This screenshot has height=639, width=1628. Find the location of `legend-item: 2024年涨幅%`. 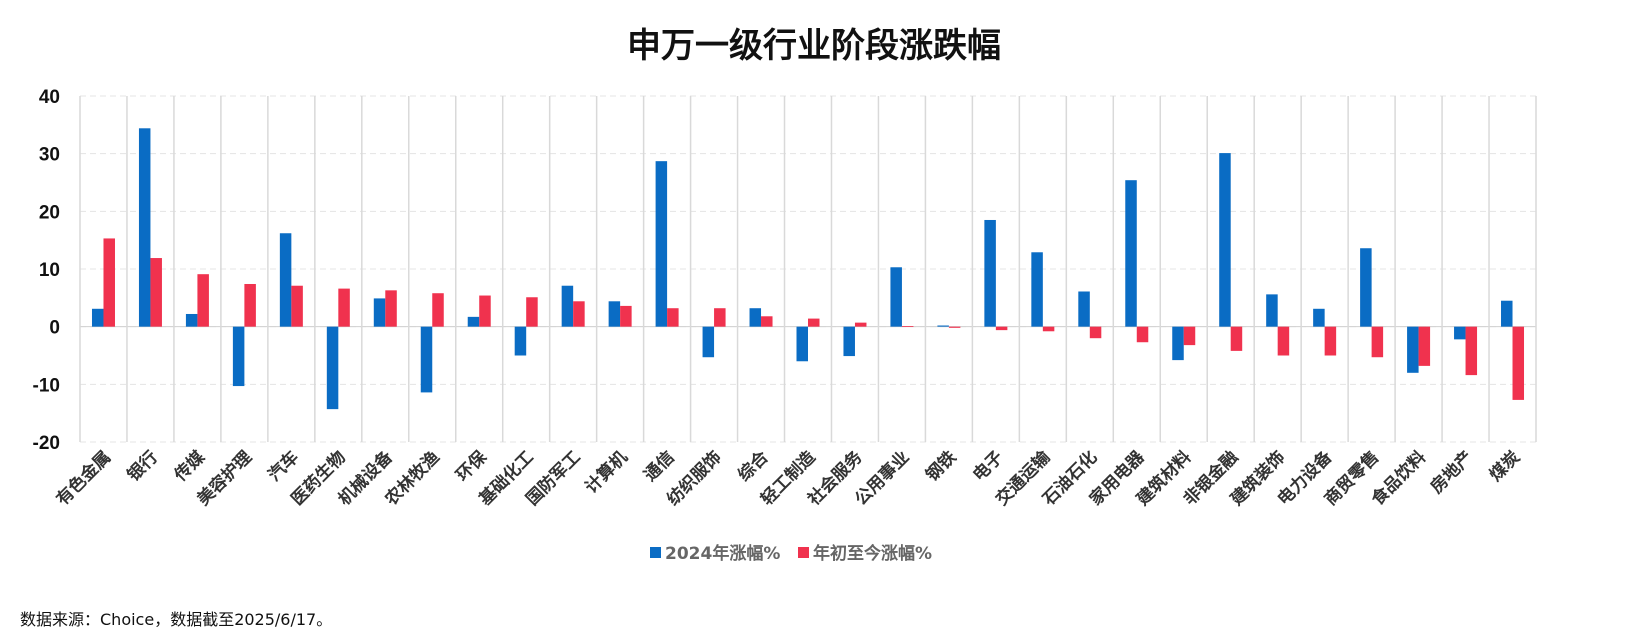

legend-item: 2024年涨幅% is located at coordinates (715, 553).